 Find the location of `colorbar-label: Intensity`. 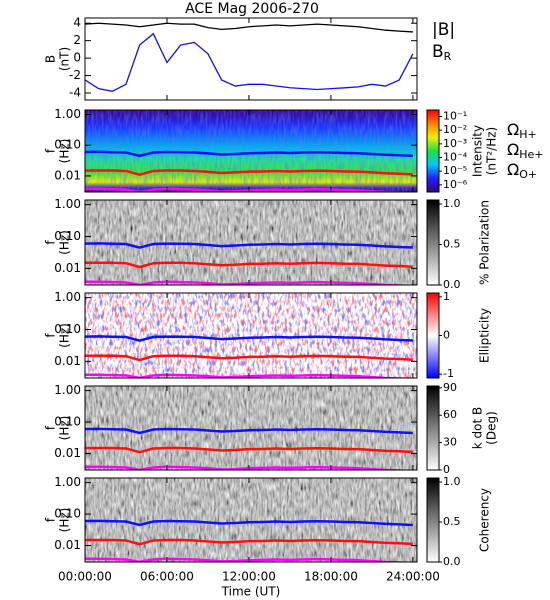

colorbar-label: Intensity is located at coordinates (478, 151).